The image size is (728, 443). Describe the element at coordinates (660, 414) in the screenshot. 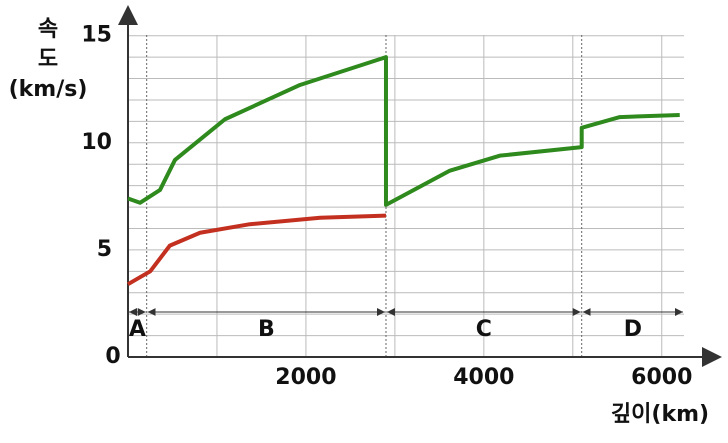

I see `x-axis-label: 깊이(km)` at that location.